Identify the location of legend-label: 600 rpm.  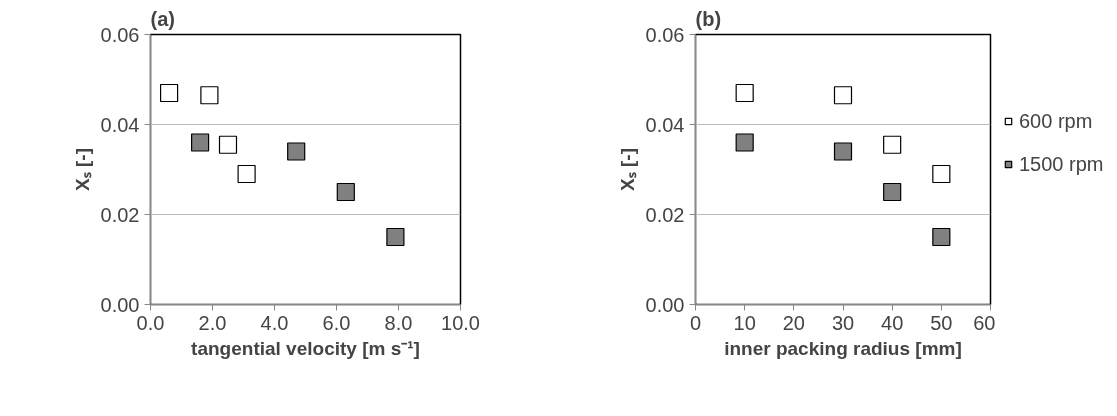
(1056, 121).